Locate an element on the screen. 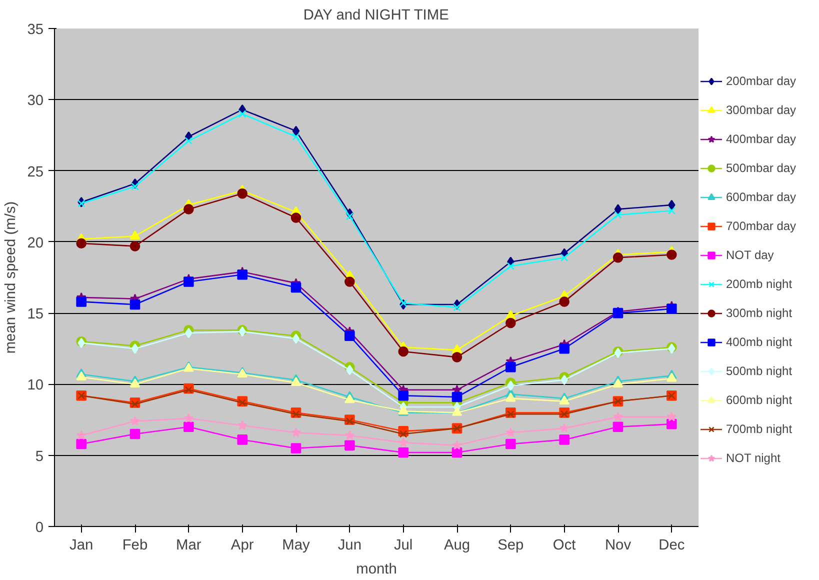  y-tick-label: 30 is located at coordinates (35, 101).